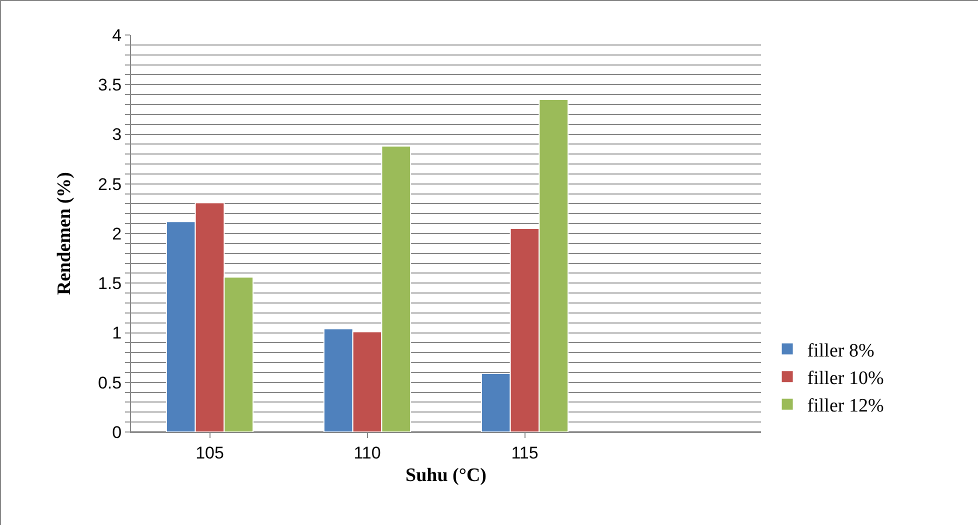  Describe the element at coordinates (117, 35) in the screenshot. I see `y-tick-label: 4` at that location.